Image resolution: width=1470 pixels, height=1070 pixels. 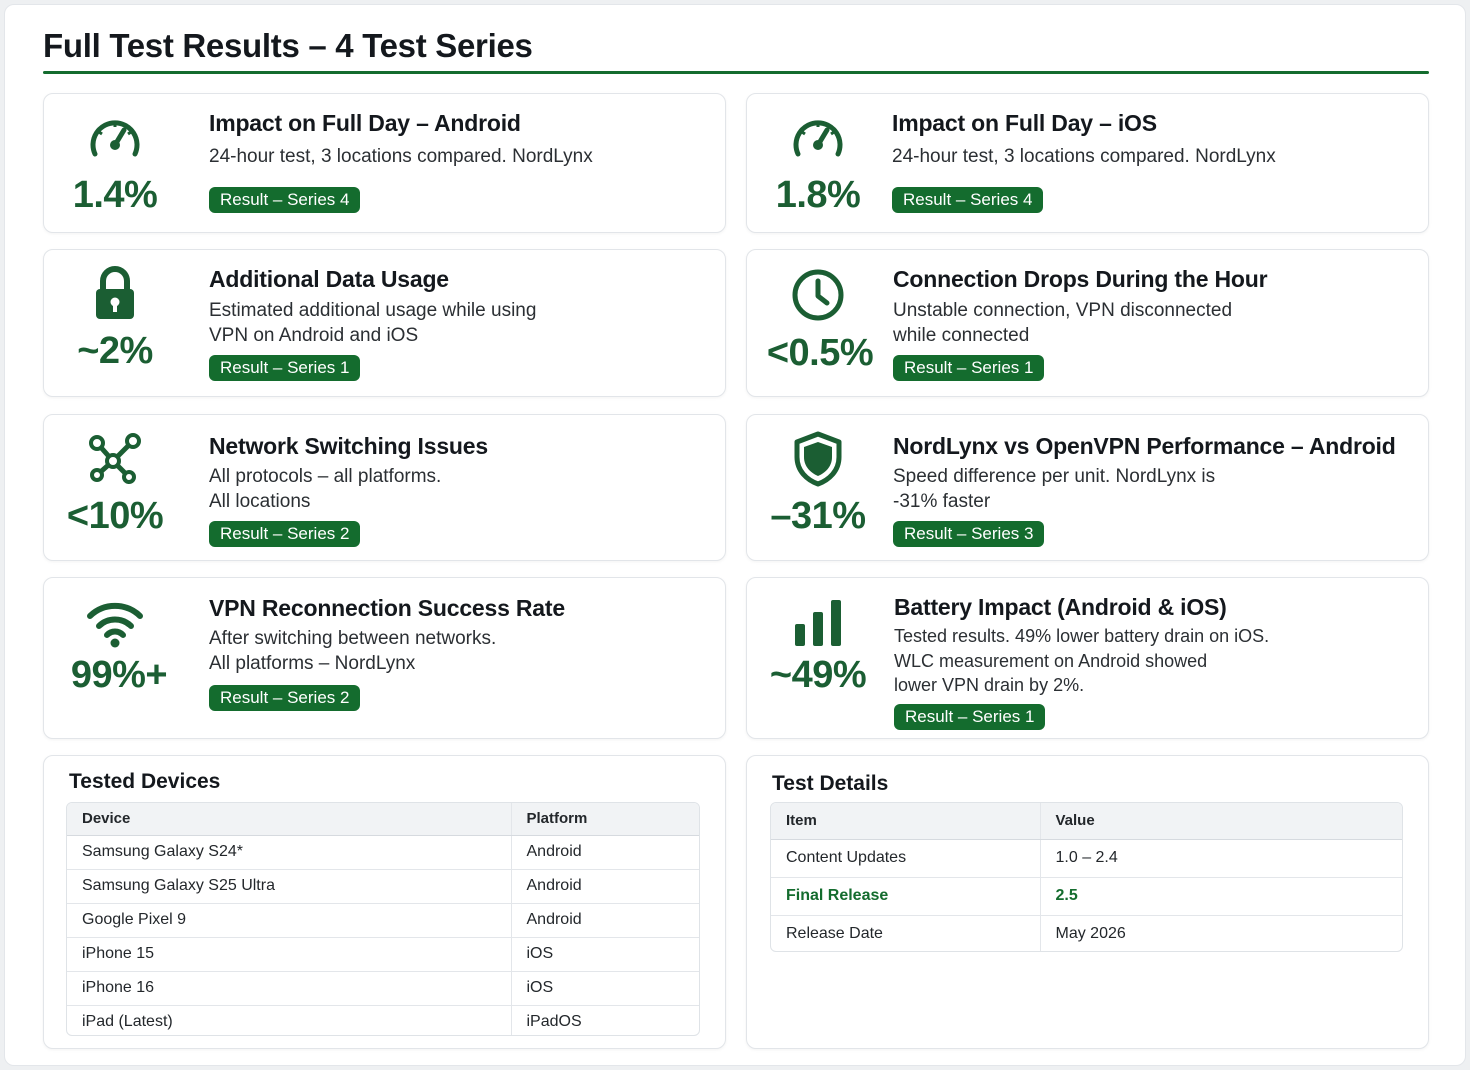 I want to click on page-title: Full Test Results – 4 Test Series, so click(x=288, y=45).